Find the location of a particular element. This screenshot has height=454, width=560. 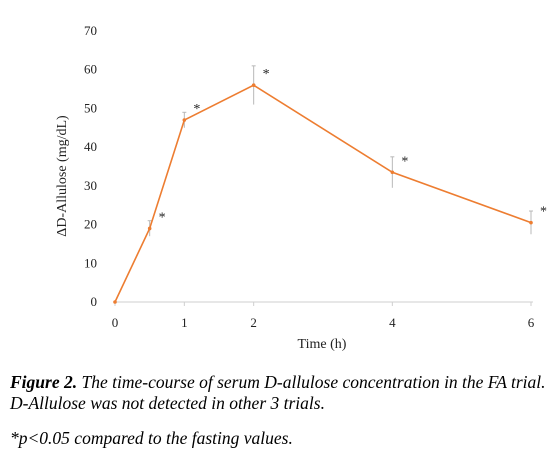

y-tick-label: 10 is located at coordinates (90, 262).